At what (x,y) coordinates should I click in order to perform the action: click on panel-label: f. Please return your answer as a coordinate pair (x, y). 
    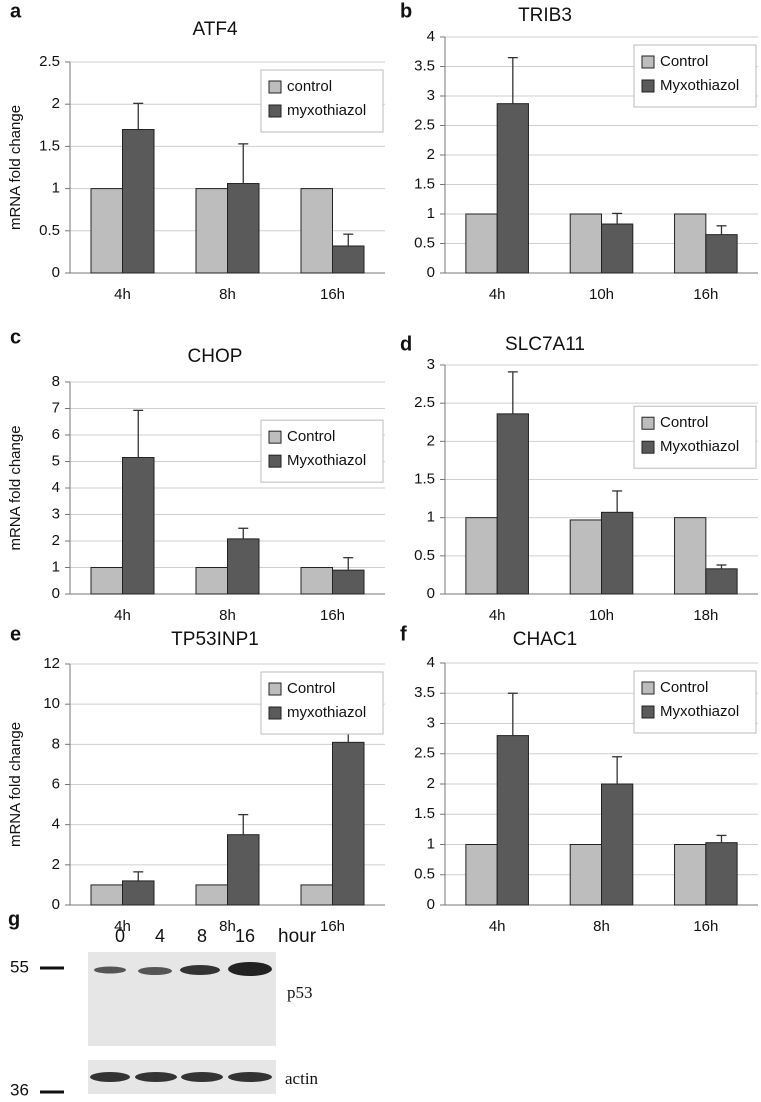
    Looking at the image, I should click on (403, 634).